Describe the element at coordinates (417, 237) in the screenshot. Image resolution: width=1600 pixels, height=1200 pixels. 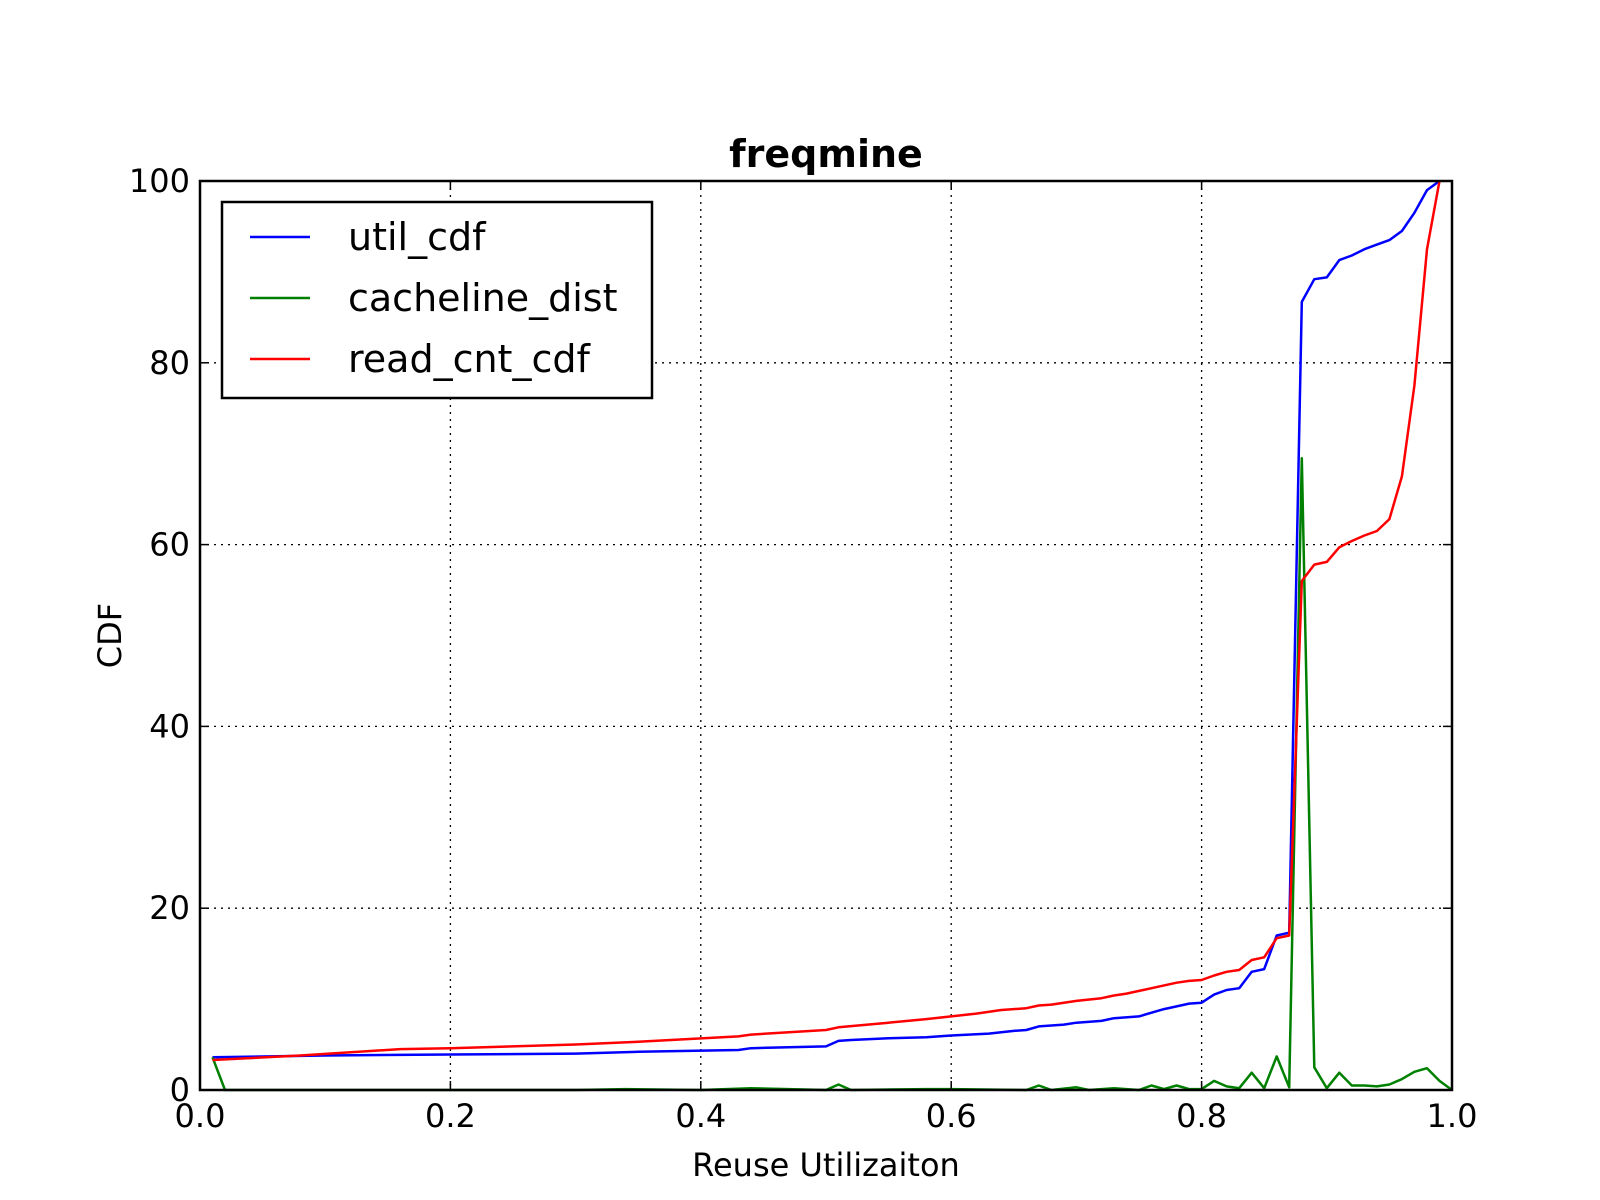
I see `legend-label: util_cdf` at that location.